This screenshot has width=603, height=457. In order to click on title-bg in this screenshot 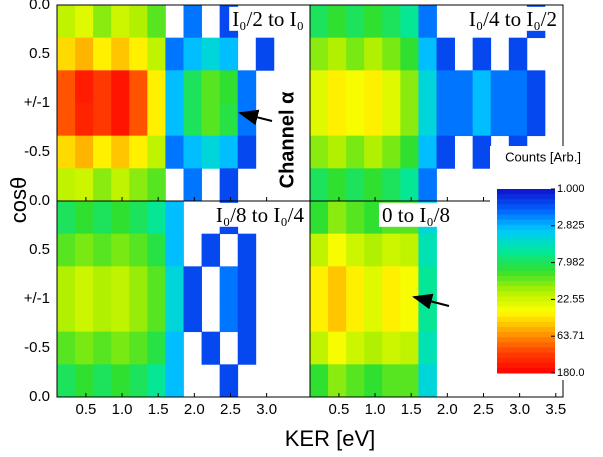, I will do `click(416, 214)`.